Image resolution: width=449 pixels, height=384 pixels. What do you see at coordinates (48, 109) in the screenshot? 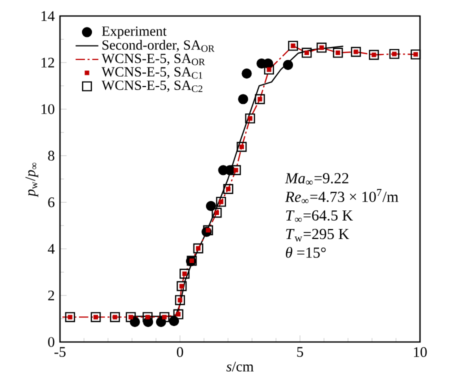
I see `y-tick-label: 10` at bounding box center [48, 109].